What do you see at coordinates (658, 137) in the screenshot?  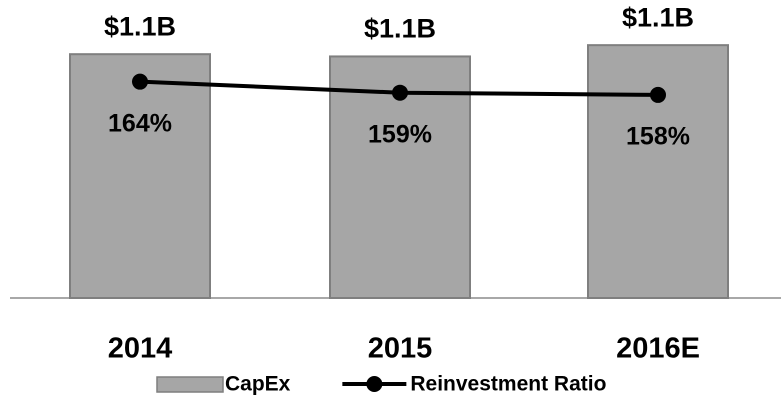 I see `line-label: 158%` at bounding box center [658, 137].